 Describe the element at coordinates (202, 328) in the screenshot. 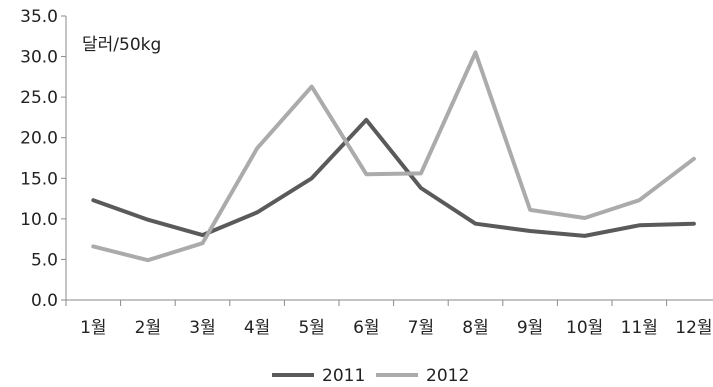

I see `x-tick-label: 3월` at that location.